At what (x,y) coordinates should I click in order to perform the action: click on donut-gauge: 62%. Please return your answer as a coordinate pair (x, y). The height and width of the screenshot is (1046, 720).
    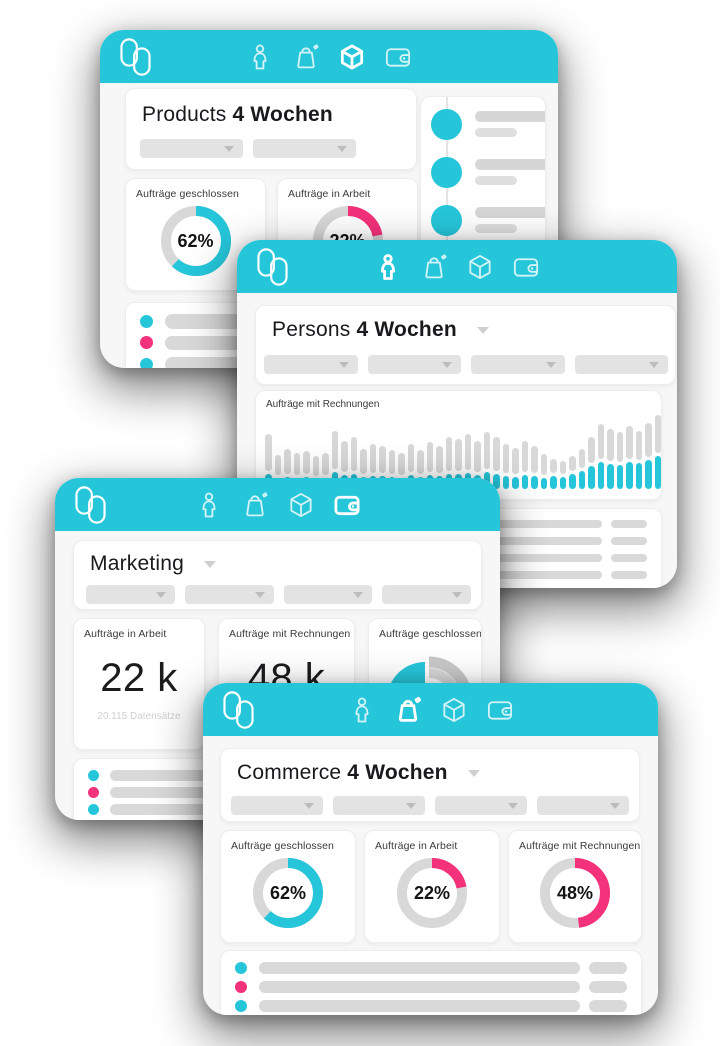
    Looking at the image, I should click on (196, 241).